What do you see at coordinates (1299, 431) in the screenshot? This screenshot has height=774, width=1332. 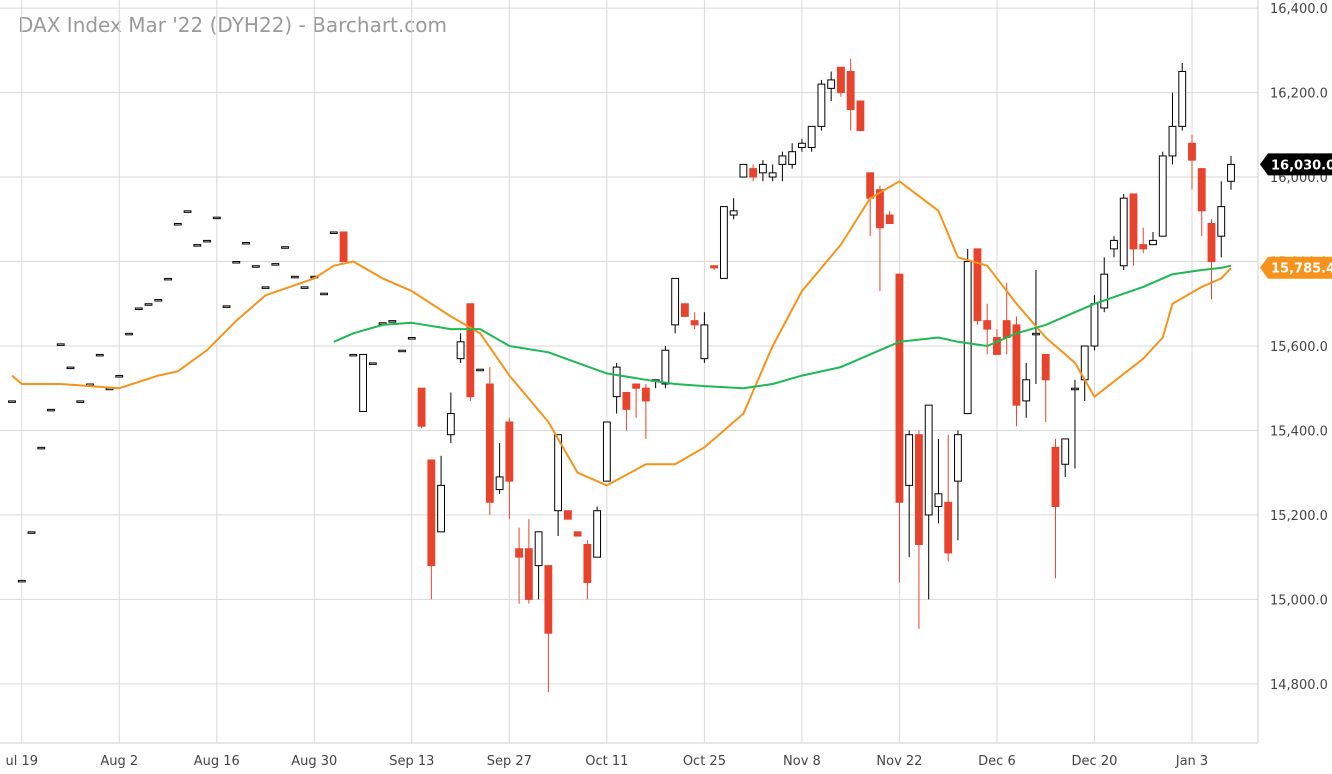 I see `y-tick-label: 15,400.0` at bounding box center [1299, 431].